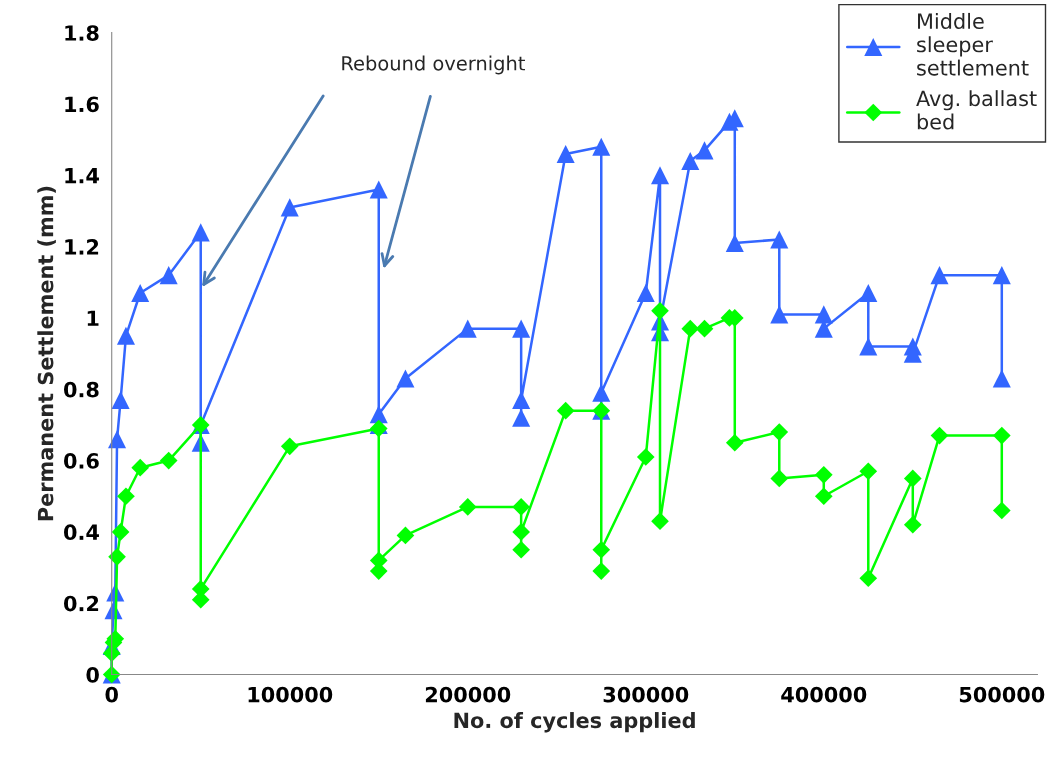  Describe the element at coordinates (82, 104) in the screenshot. I see `y-tick-label: 1.6` at that location.